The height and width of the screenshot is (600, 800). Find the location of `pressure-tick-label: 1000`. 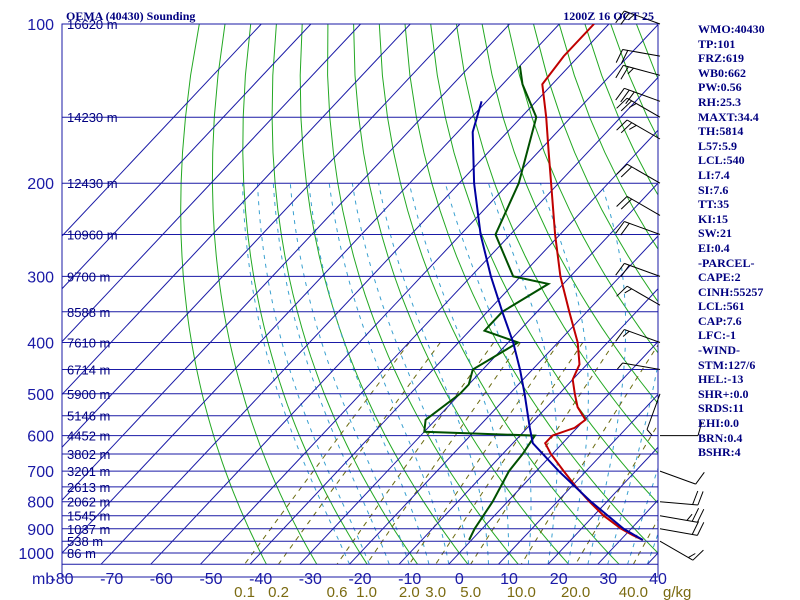

pressure-tick-label: 1000 is located at coordinates (36, 554).